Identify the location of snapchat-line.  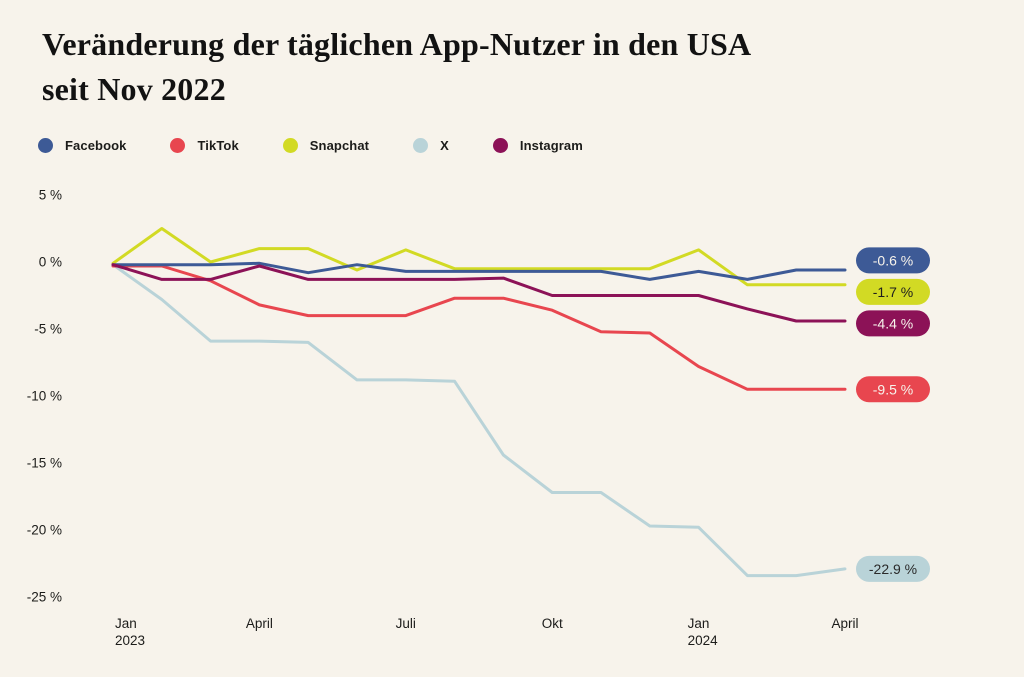
(479, 257).